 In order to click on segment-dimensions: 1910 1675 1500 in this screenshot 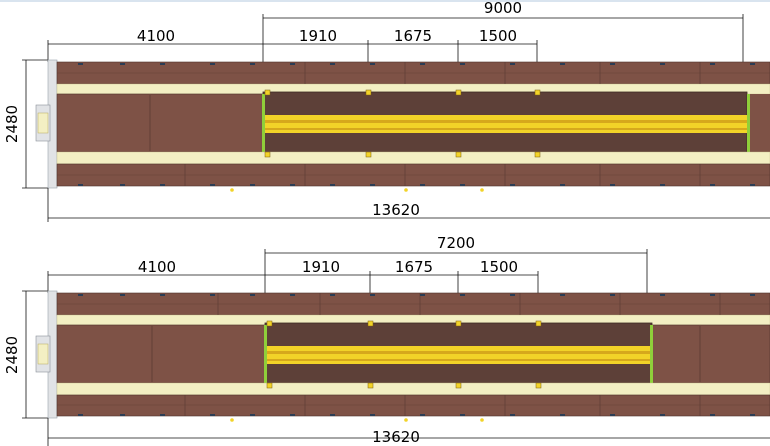, I will do `click(402, 291)`.